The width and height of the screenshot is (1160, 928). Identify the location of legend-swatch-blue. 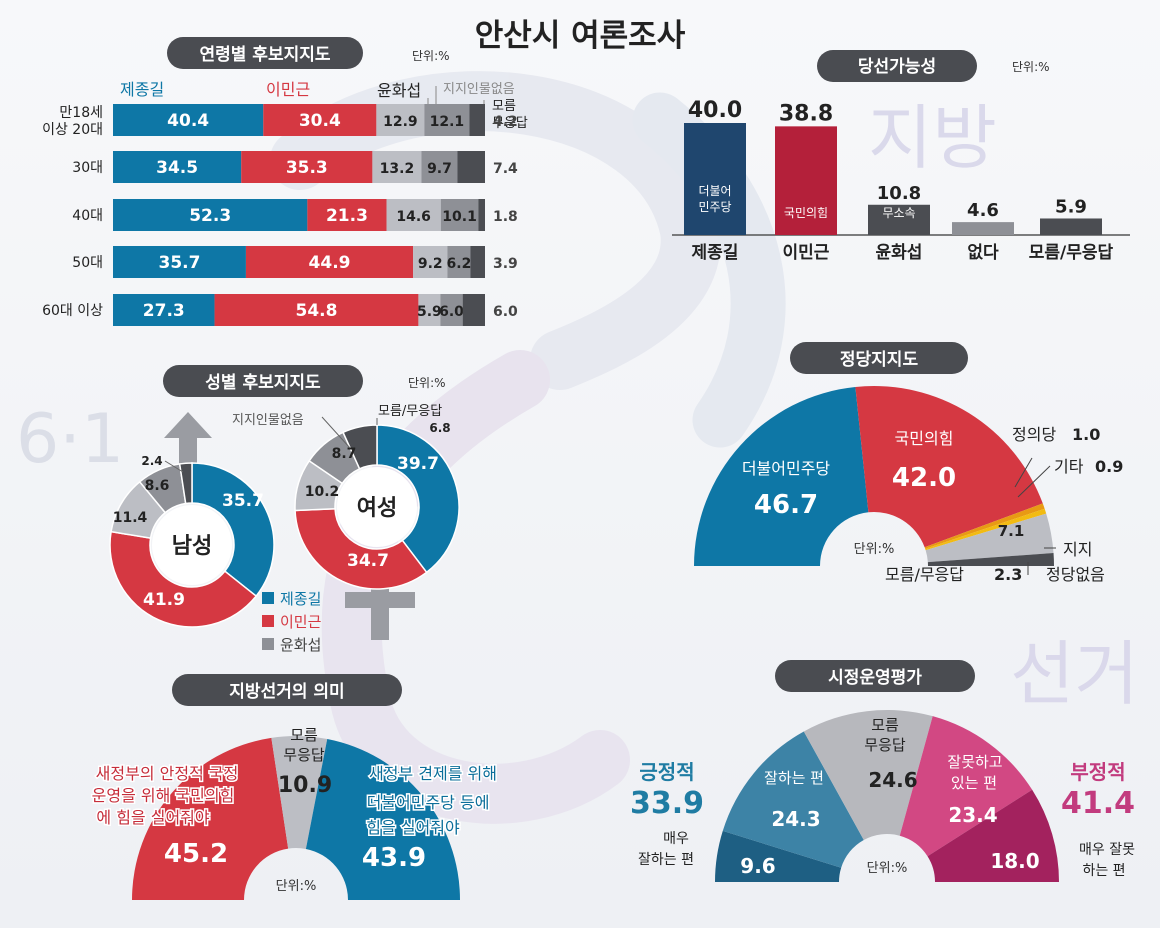
(268, 598).